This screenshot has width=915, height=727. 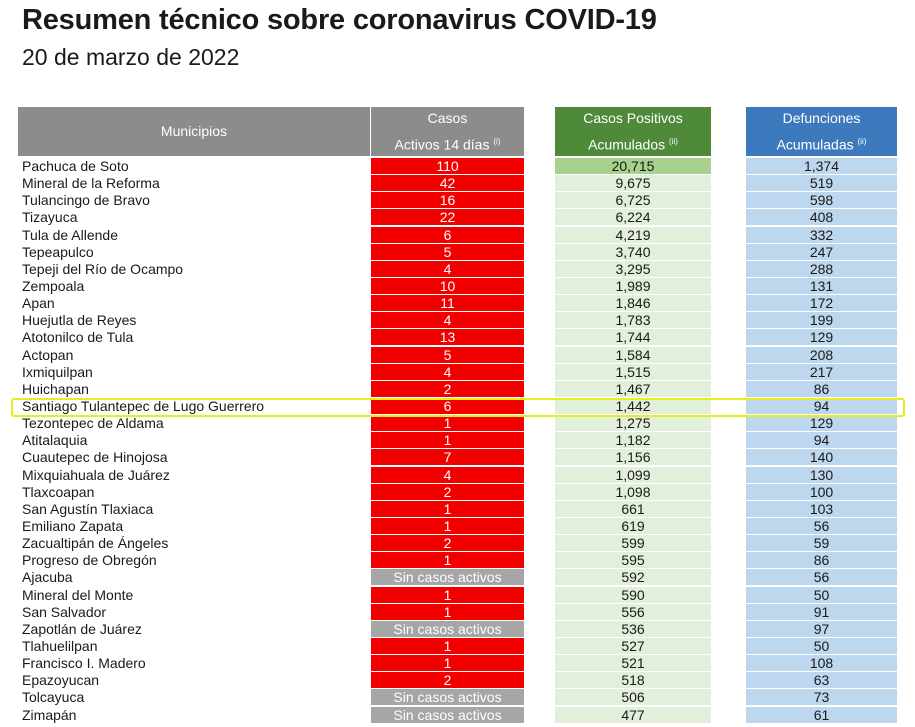 I want to click on defunciones-cell: 519, so click(x=821, y=183).